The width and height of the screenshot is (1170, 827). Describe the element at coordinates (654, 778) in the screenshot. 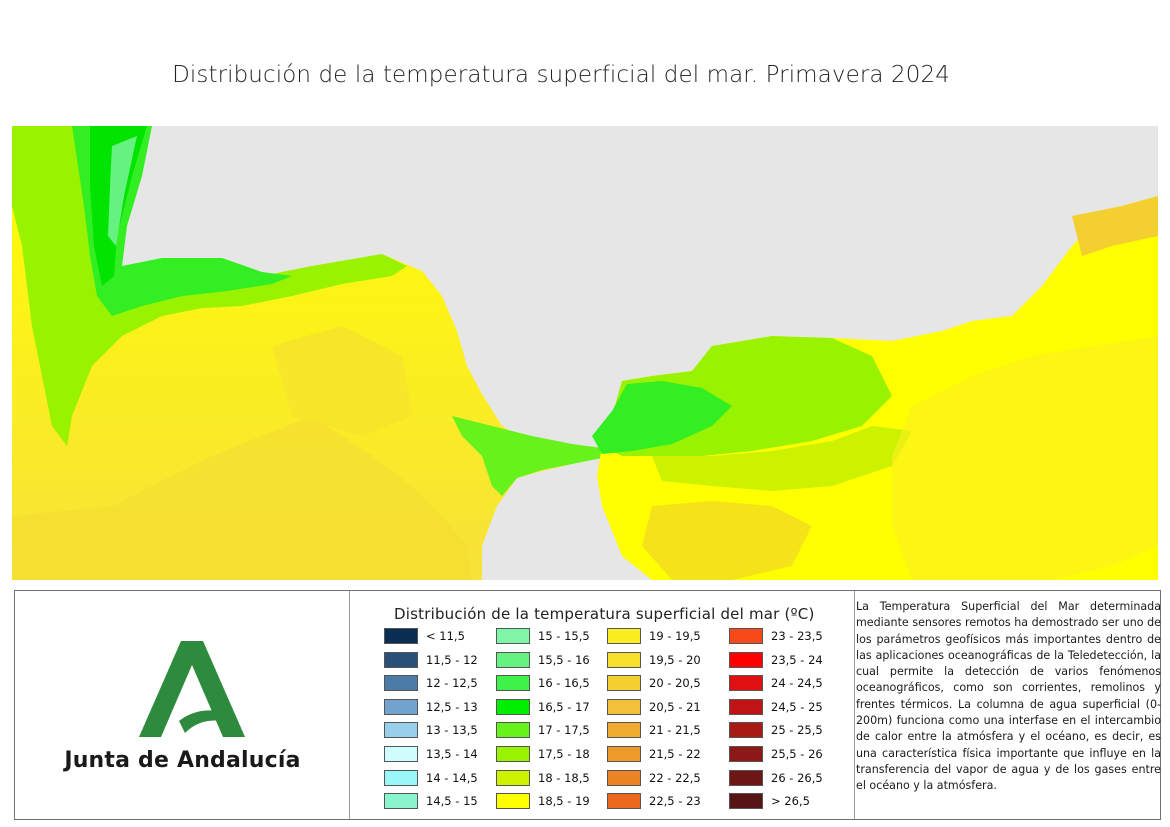

I see `legend-item: 22 - 22,5` at that location.